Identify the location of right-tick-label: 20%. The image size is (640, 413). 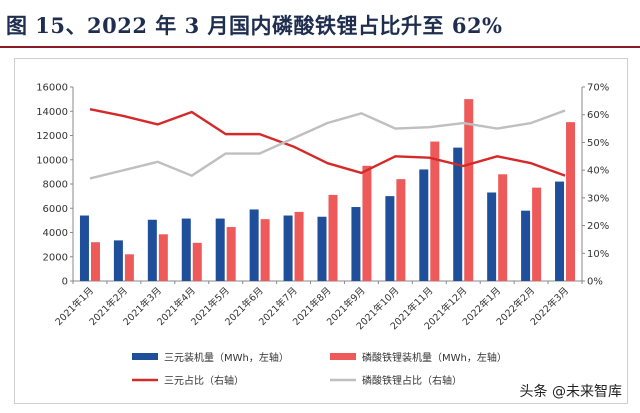
(598, 226).